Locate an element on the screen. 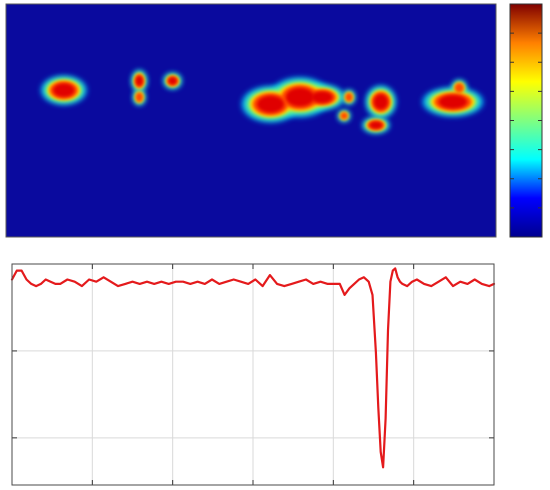  heatmap-hotspots is located at coordinates (262, 102).